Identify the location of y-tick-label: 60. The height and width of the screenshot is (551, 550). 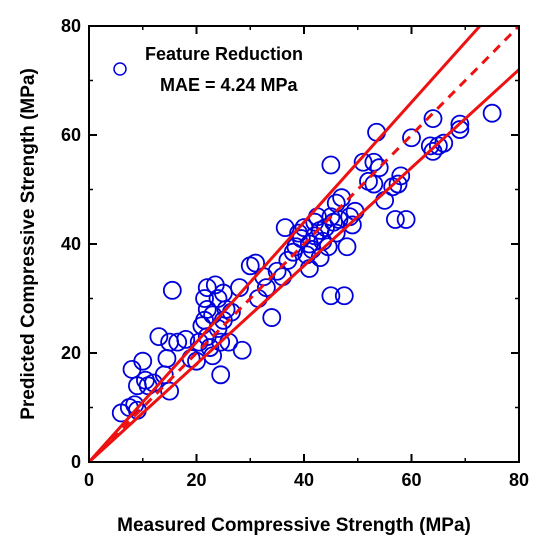
(71, 135).